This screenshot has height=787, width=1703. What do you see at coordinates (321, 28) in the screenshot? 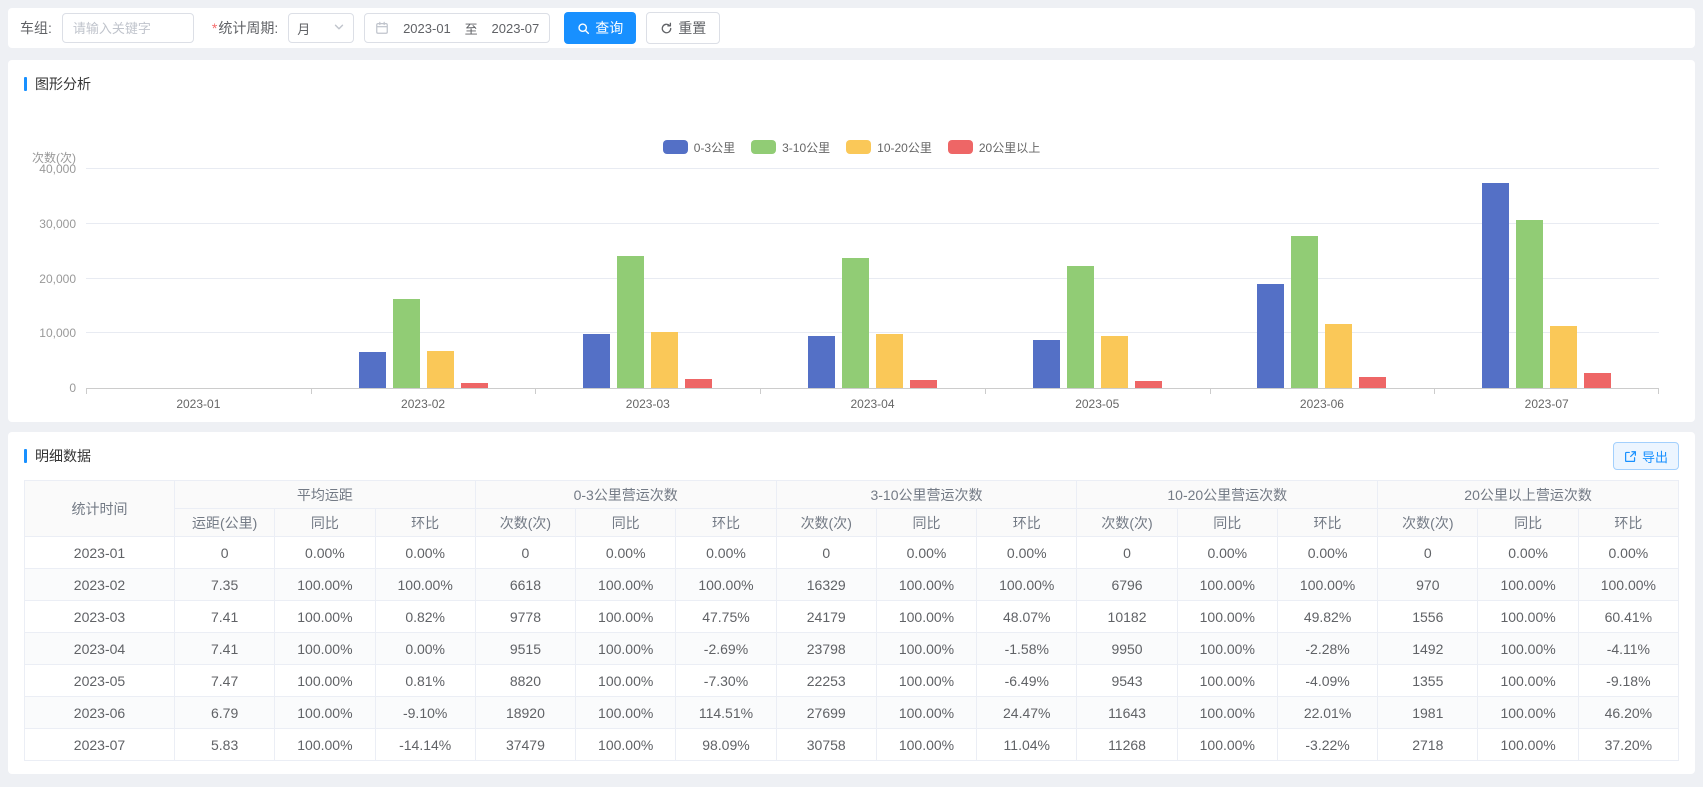
I see `period-select: 月` at bounding box center [321, 28].